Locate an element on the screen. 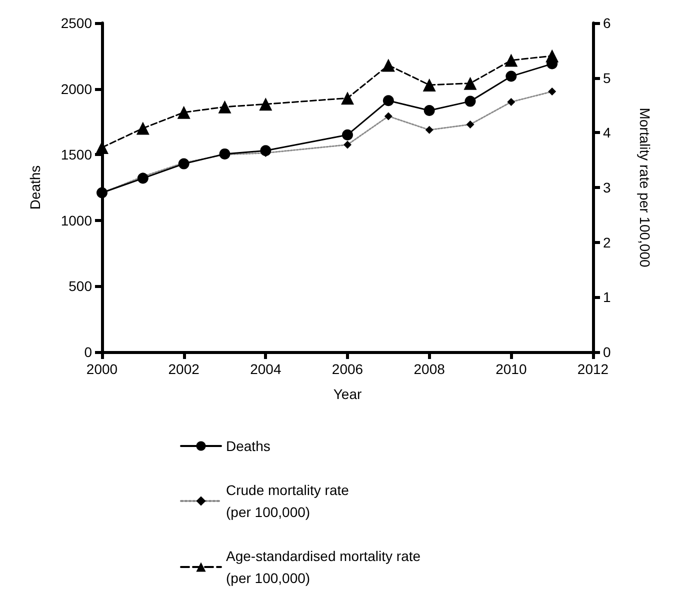 This screenshot has height=601, width=675. legend-label: Deaths is located at coordinates (248, 446).